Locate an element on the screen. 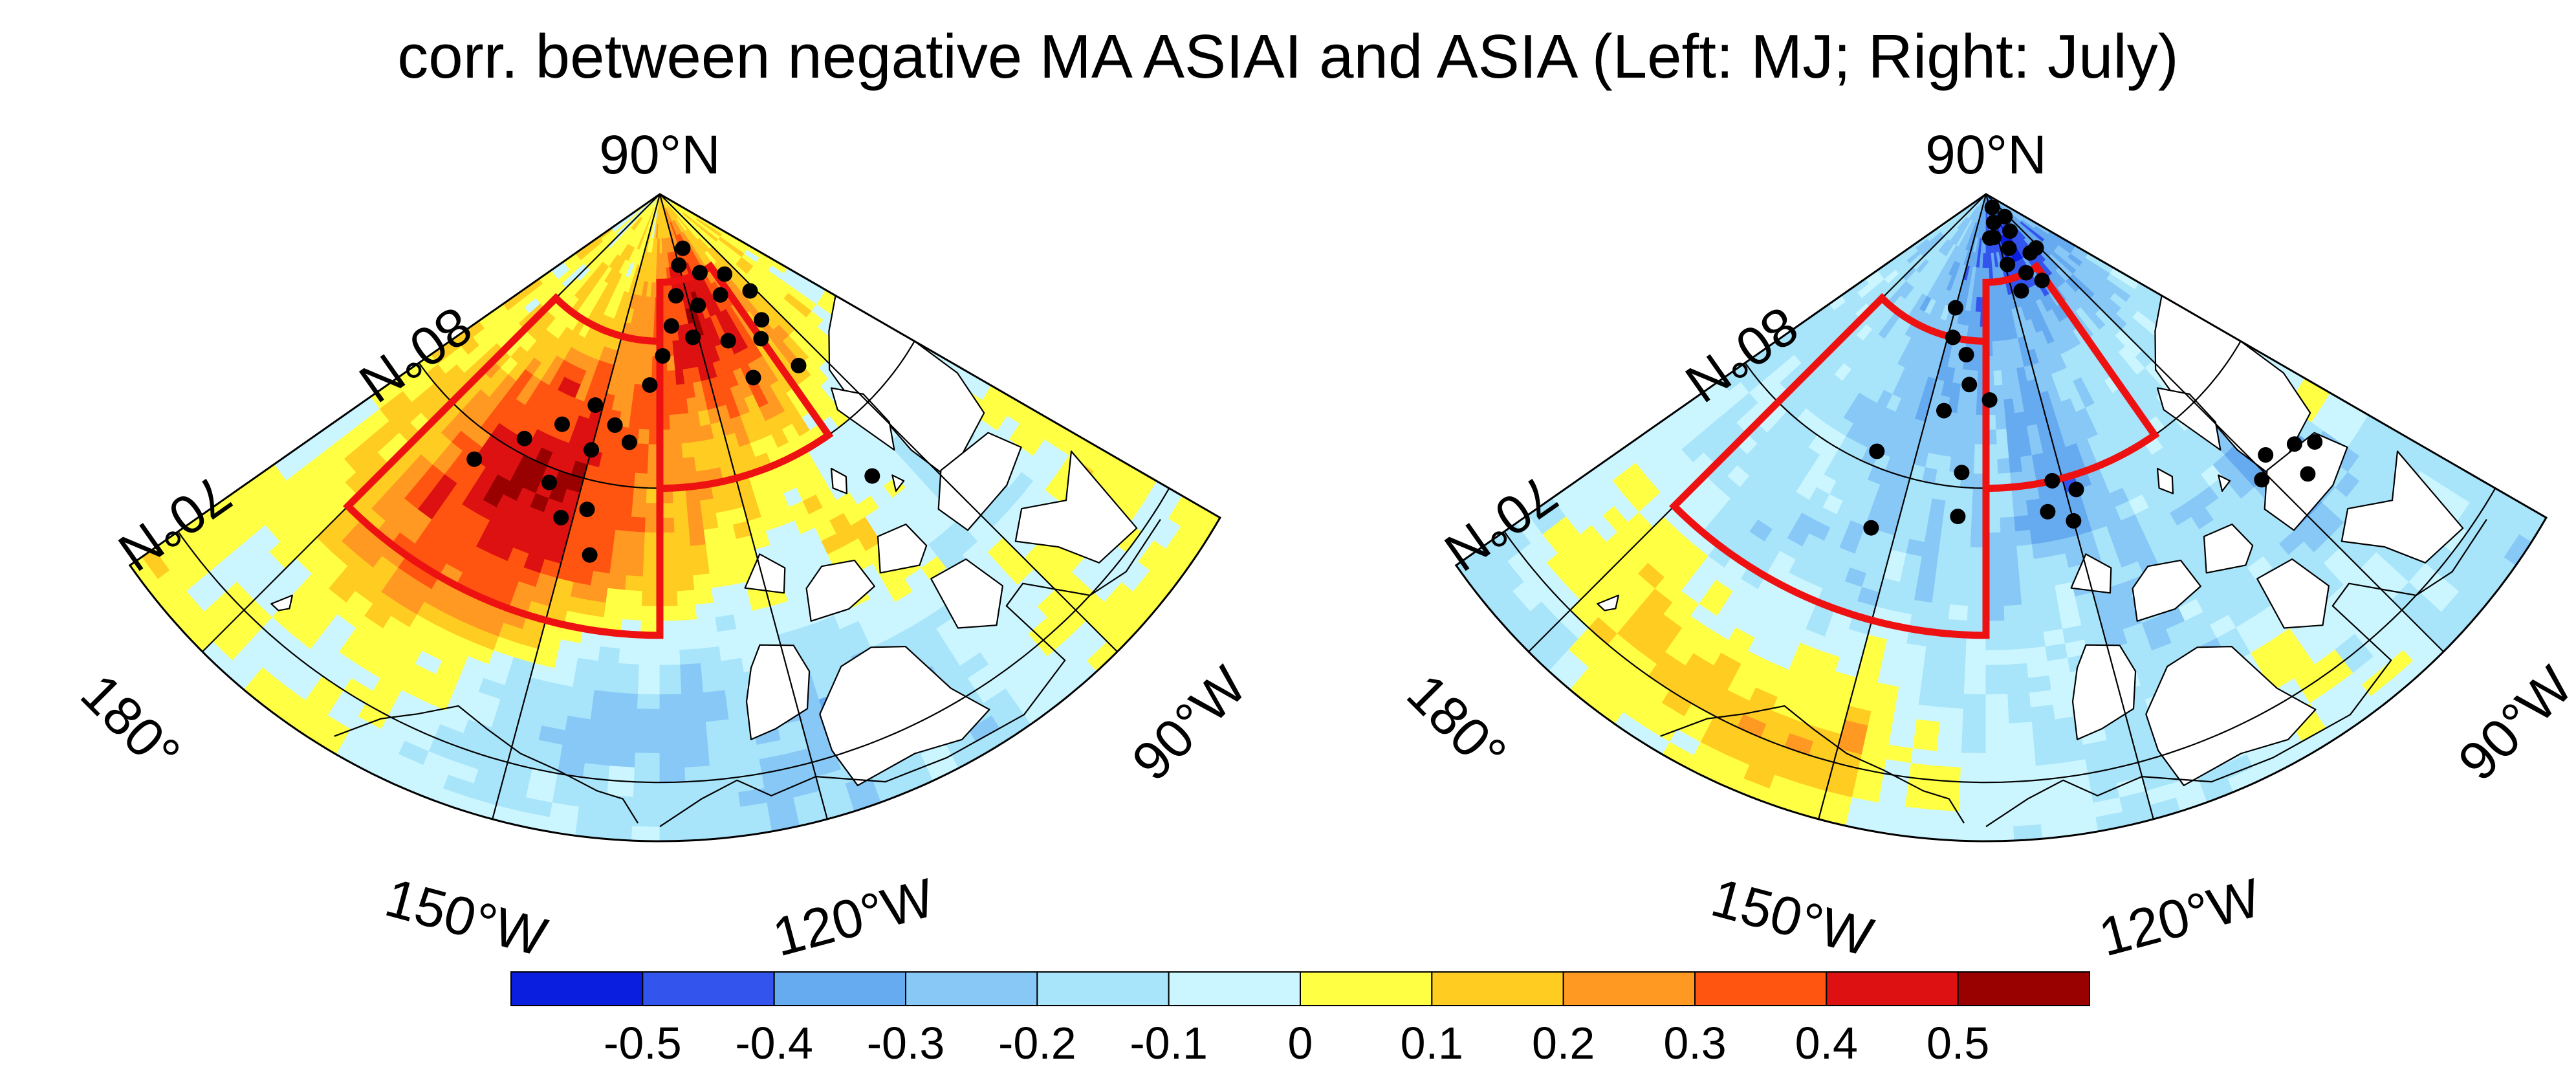 This screenshot has height=1091, width=2576. colorbar: -0.5 -0.4 -0.3 -0.2 -0.1 0 0.1 0.2 0.3 0.4 0.5 is located at coordinates (1300, 1019).